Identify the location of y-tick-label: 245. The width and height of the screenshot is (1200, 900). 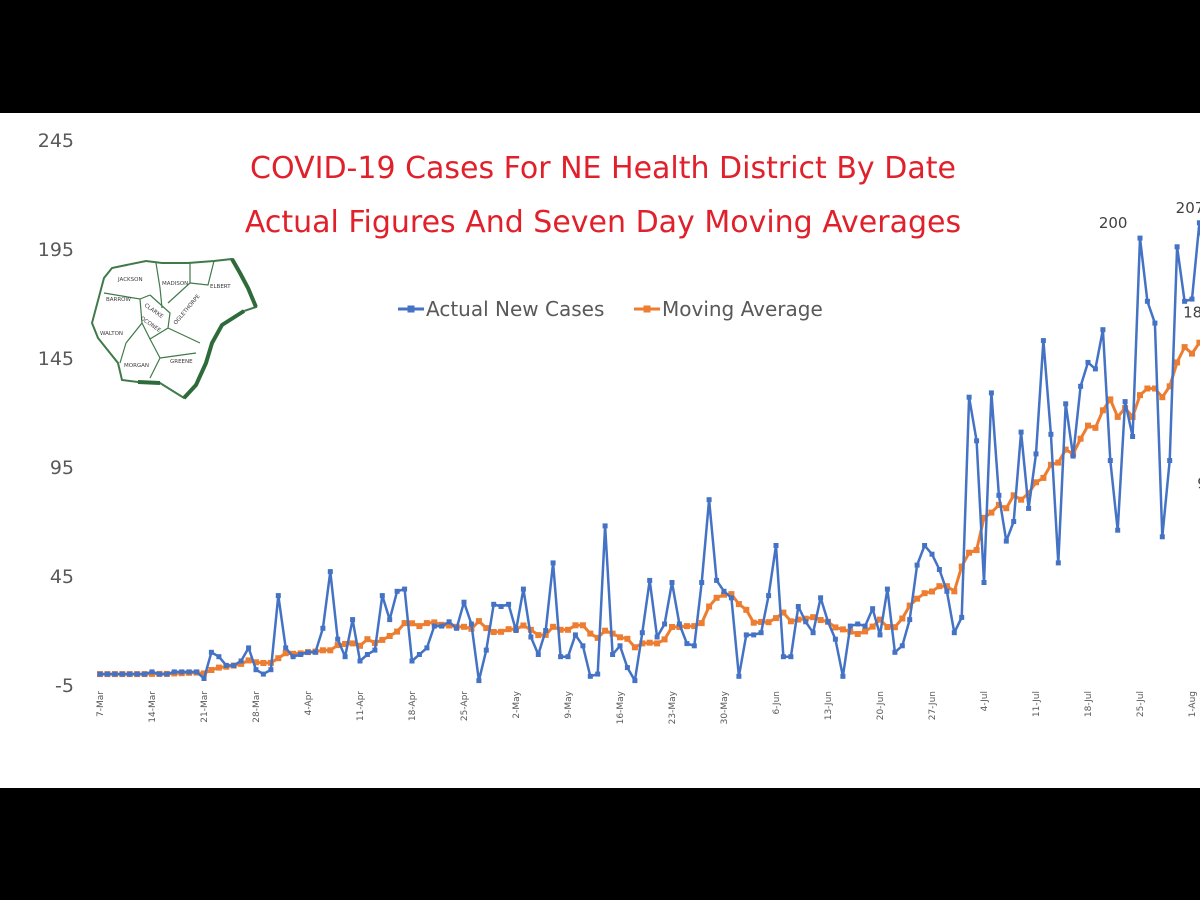
(56, 141).